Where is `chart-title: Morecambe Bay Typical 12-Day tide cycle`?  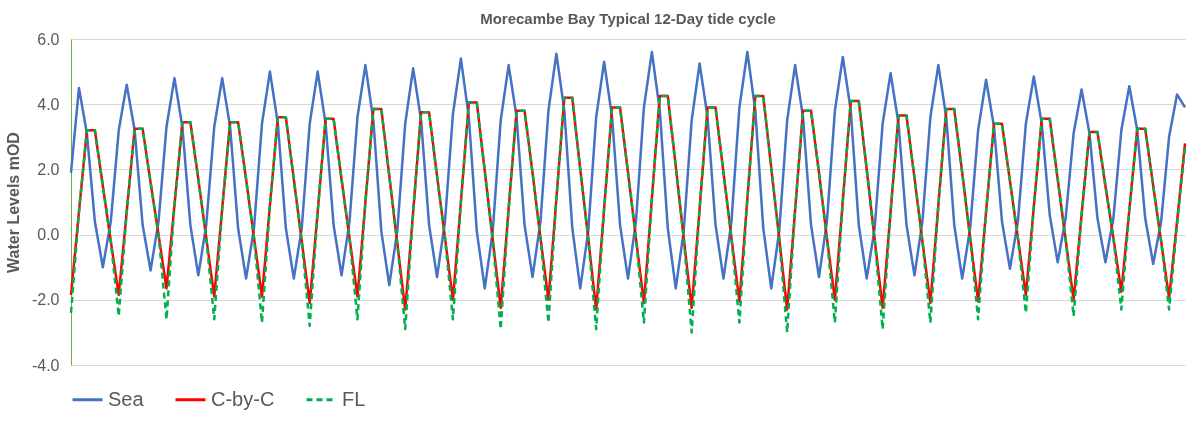 chart-title: Morecambe Bay Typical 12-Day tide cycle is located at coordinates (628, 18).